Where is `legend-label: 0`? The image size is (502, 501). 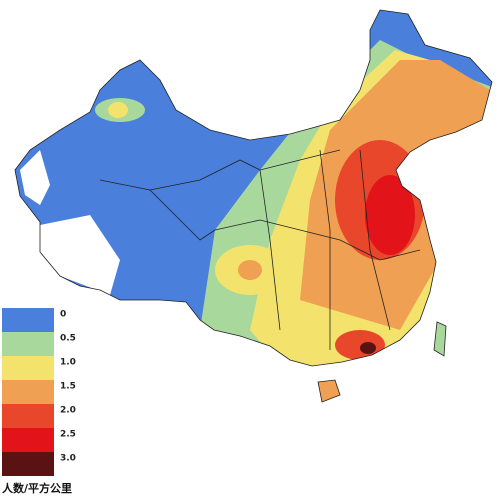
legend-label: 0 is located at coordinates (63, 315).